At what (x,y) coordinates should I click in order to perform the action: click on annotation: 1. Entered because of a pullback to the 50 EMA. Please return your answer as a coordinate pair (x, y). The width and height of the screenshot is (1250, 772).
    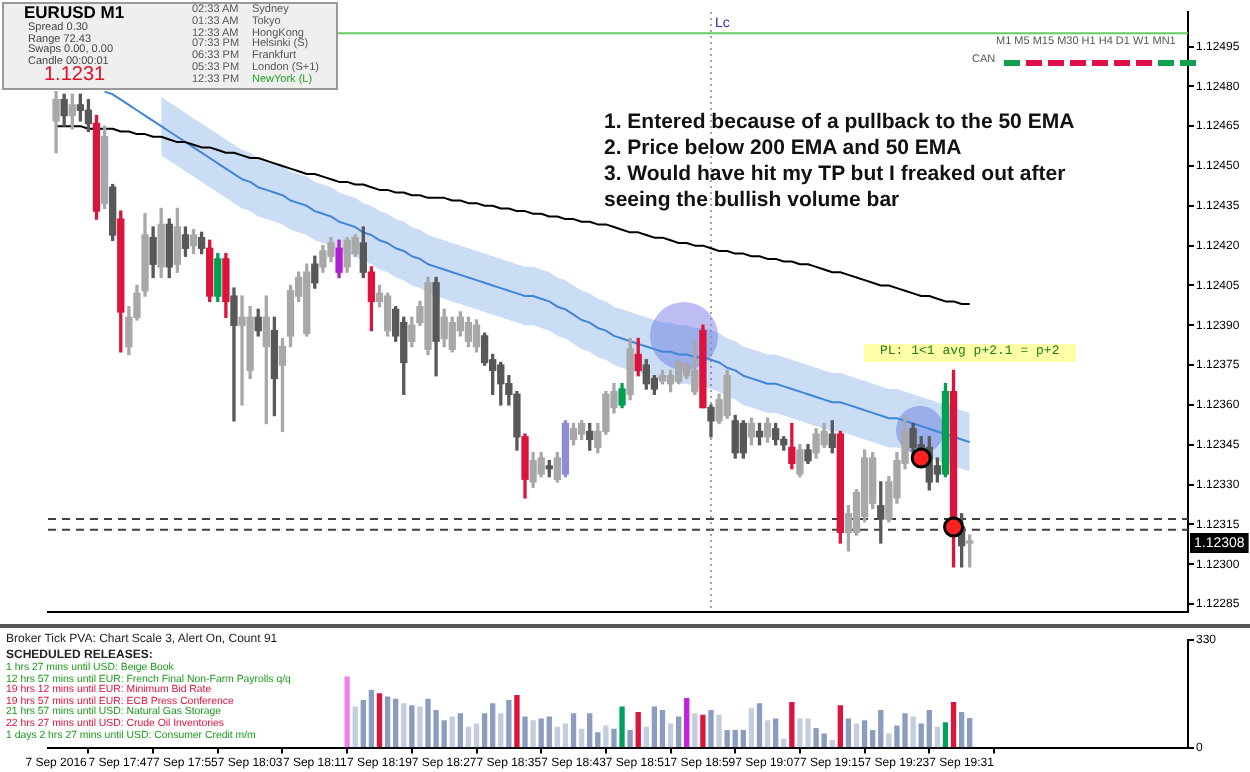
    Looking at the image, I should click on (839, 122).